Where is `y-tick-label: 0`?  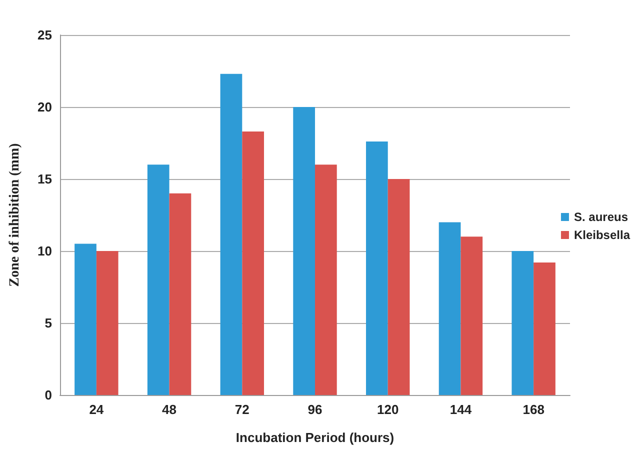 y-tick-label: 0 is located at coordinates (48, 395).